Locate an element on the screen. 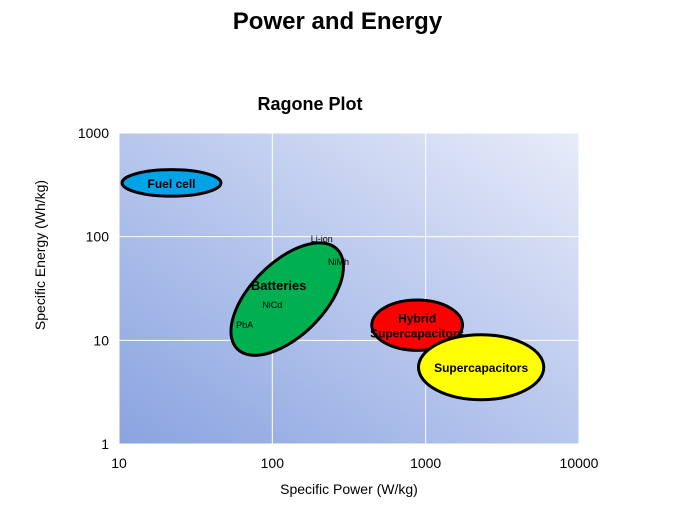 This screenshot has height=506, width=675. y-tick-label: 1000 is located at coordinates (93, 133).